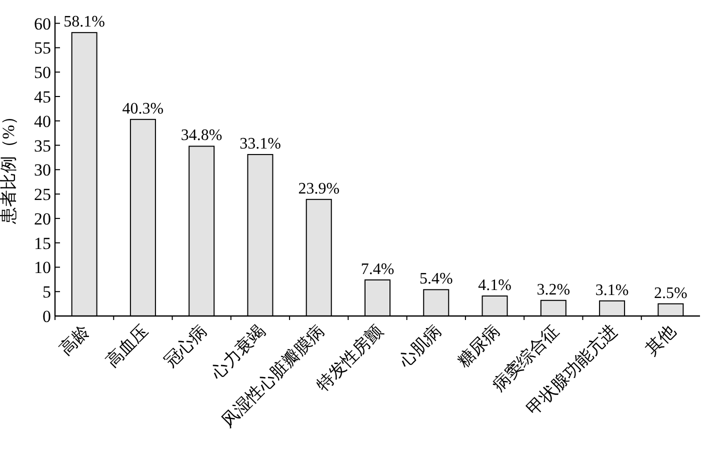 This screenshot has height=451, width=707. I want to click on data-label: 40.3%, so click(143, 109).